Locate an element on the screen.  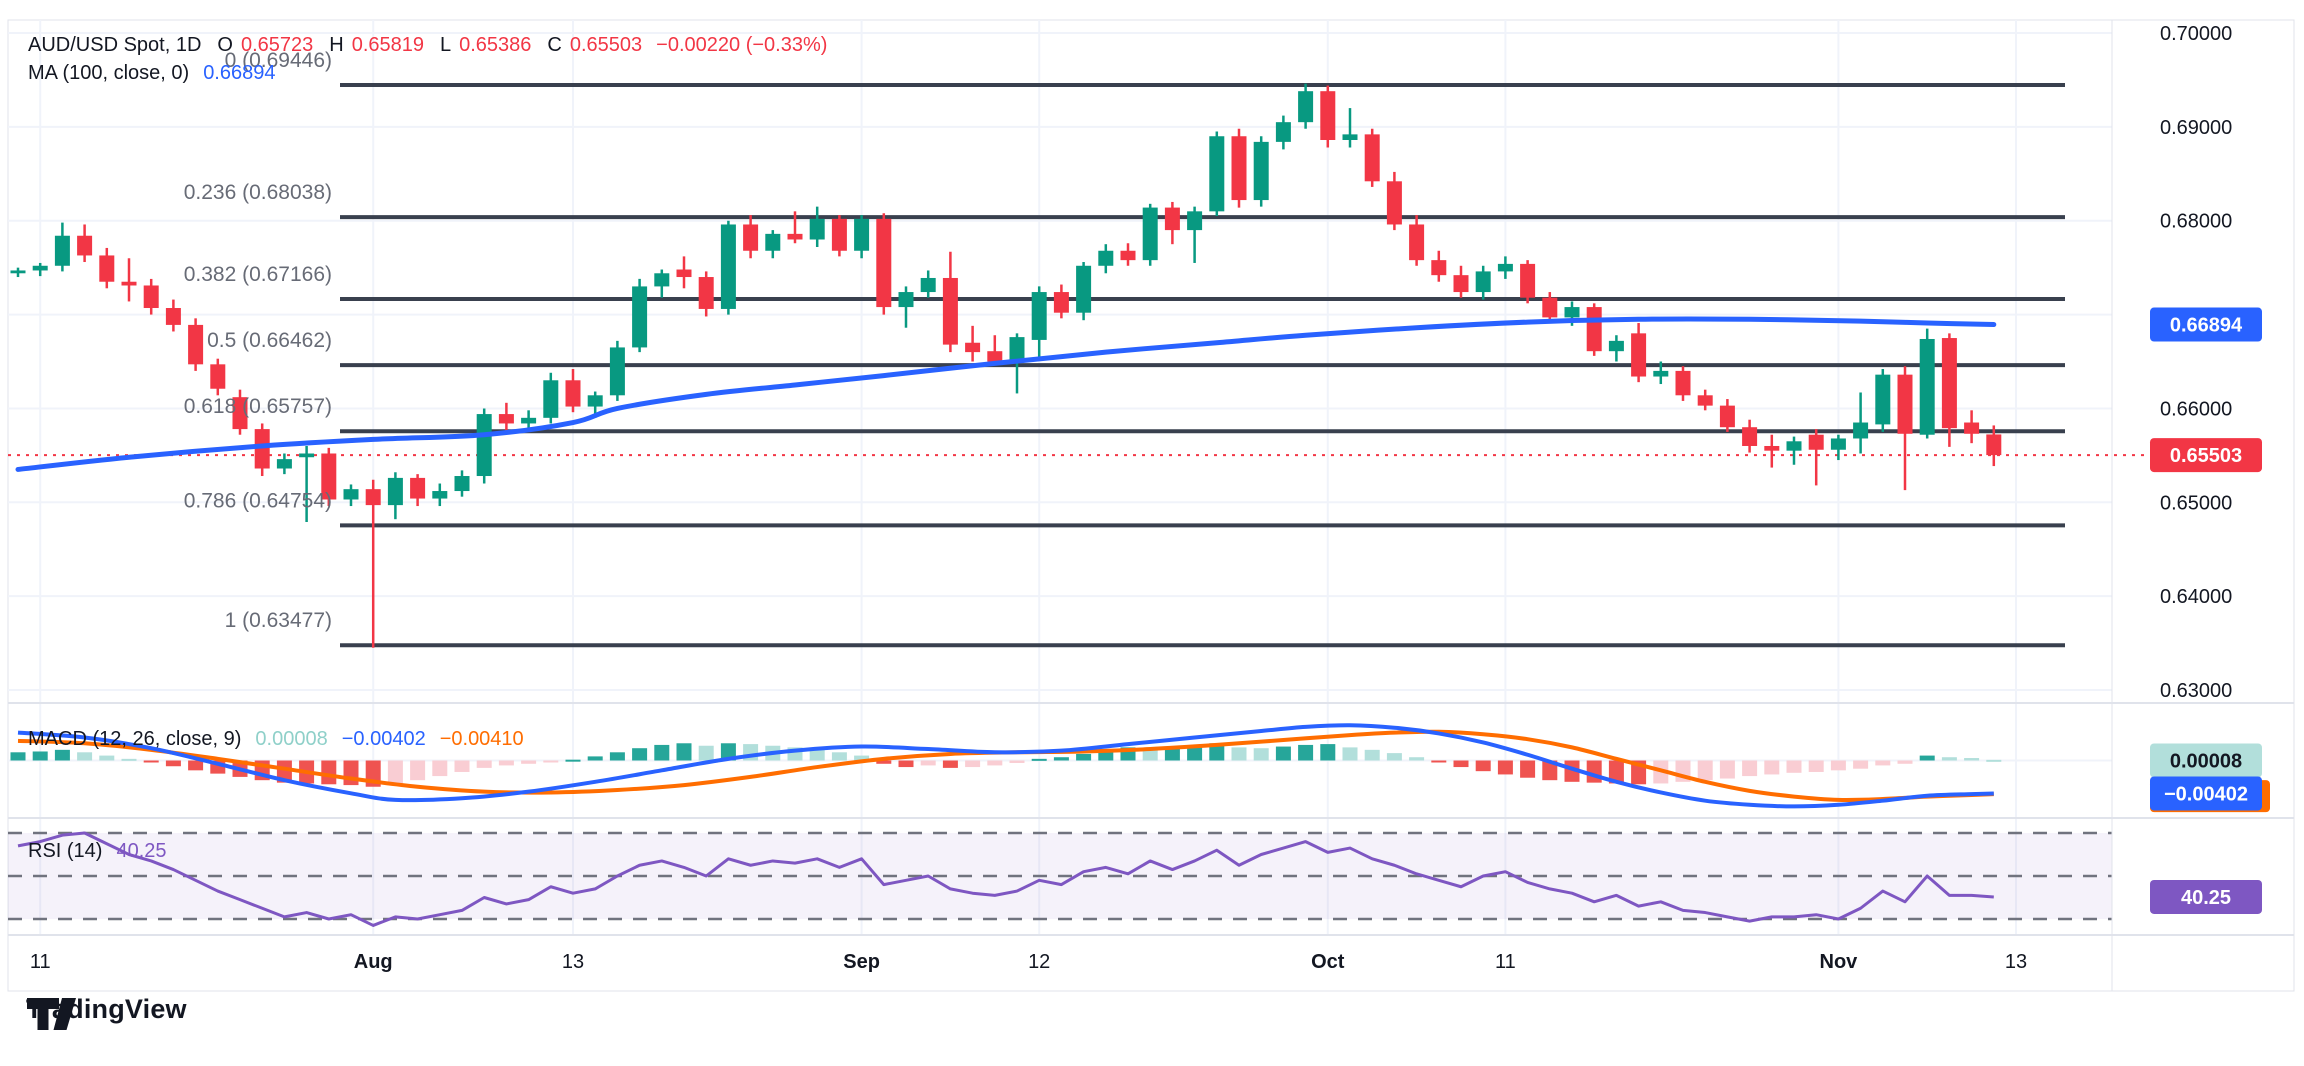
rsi-legend: RSI (14) 40.25 is located at coordinates (97, 851).